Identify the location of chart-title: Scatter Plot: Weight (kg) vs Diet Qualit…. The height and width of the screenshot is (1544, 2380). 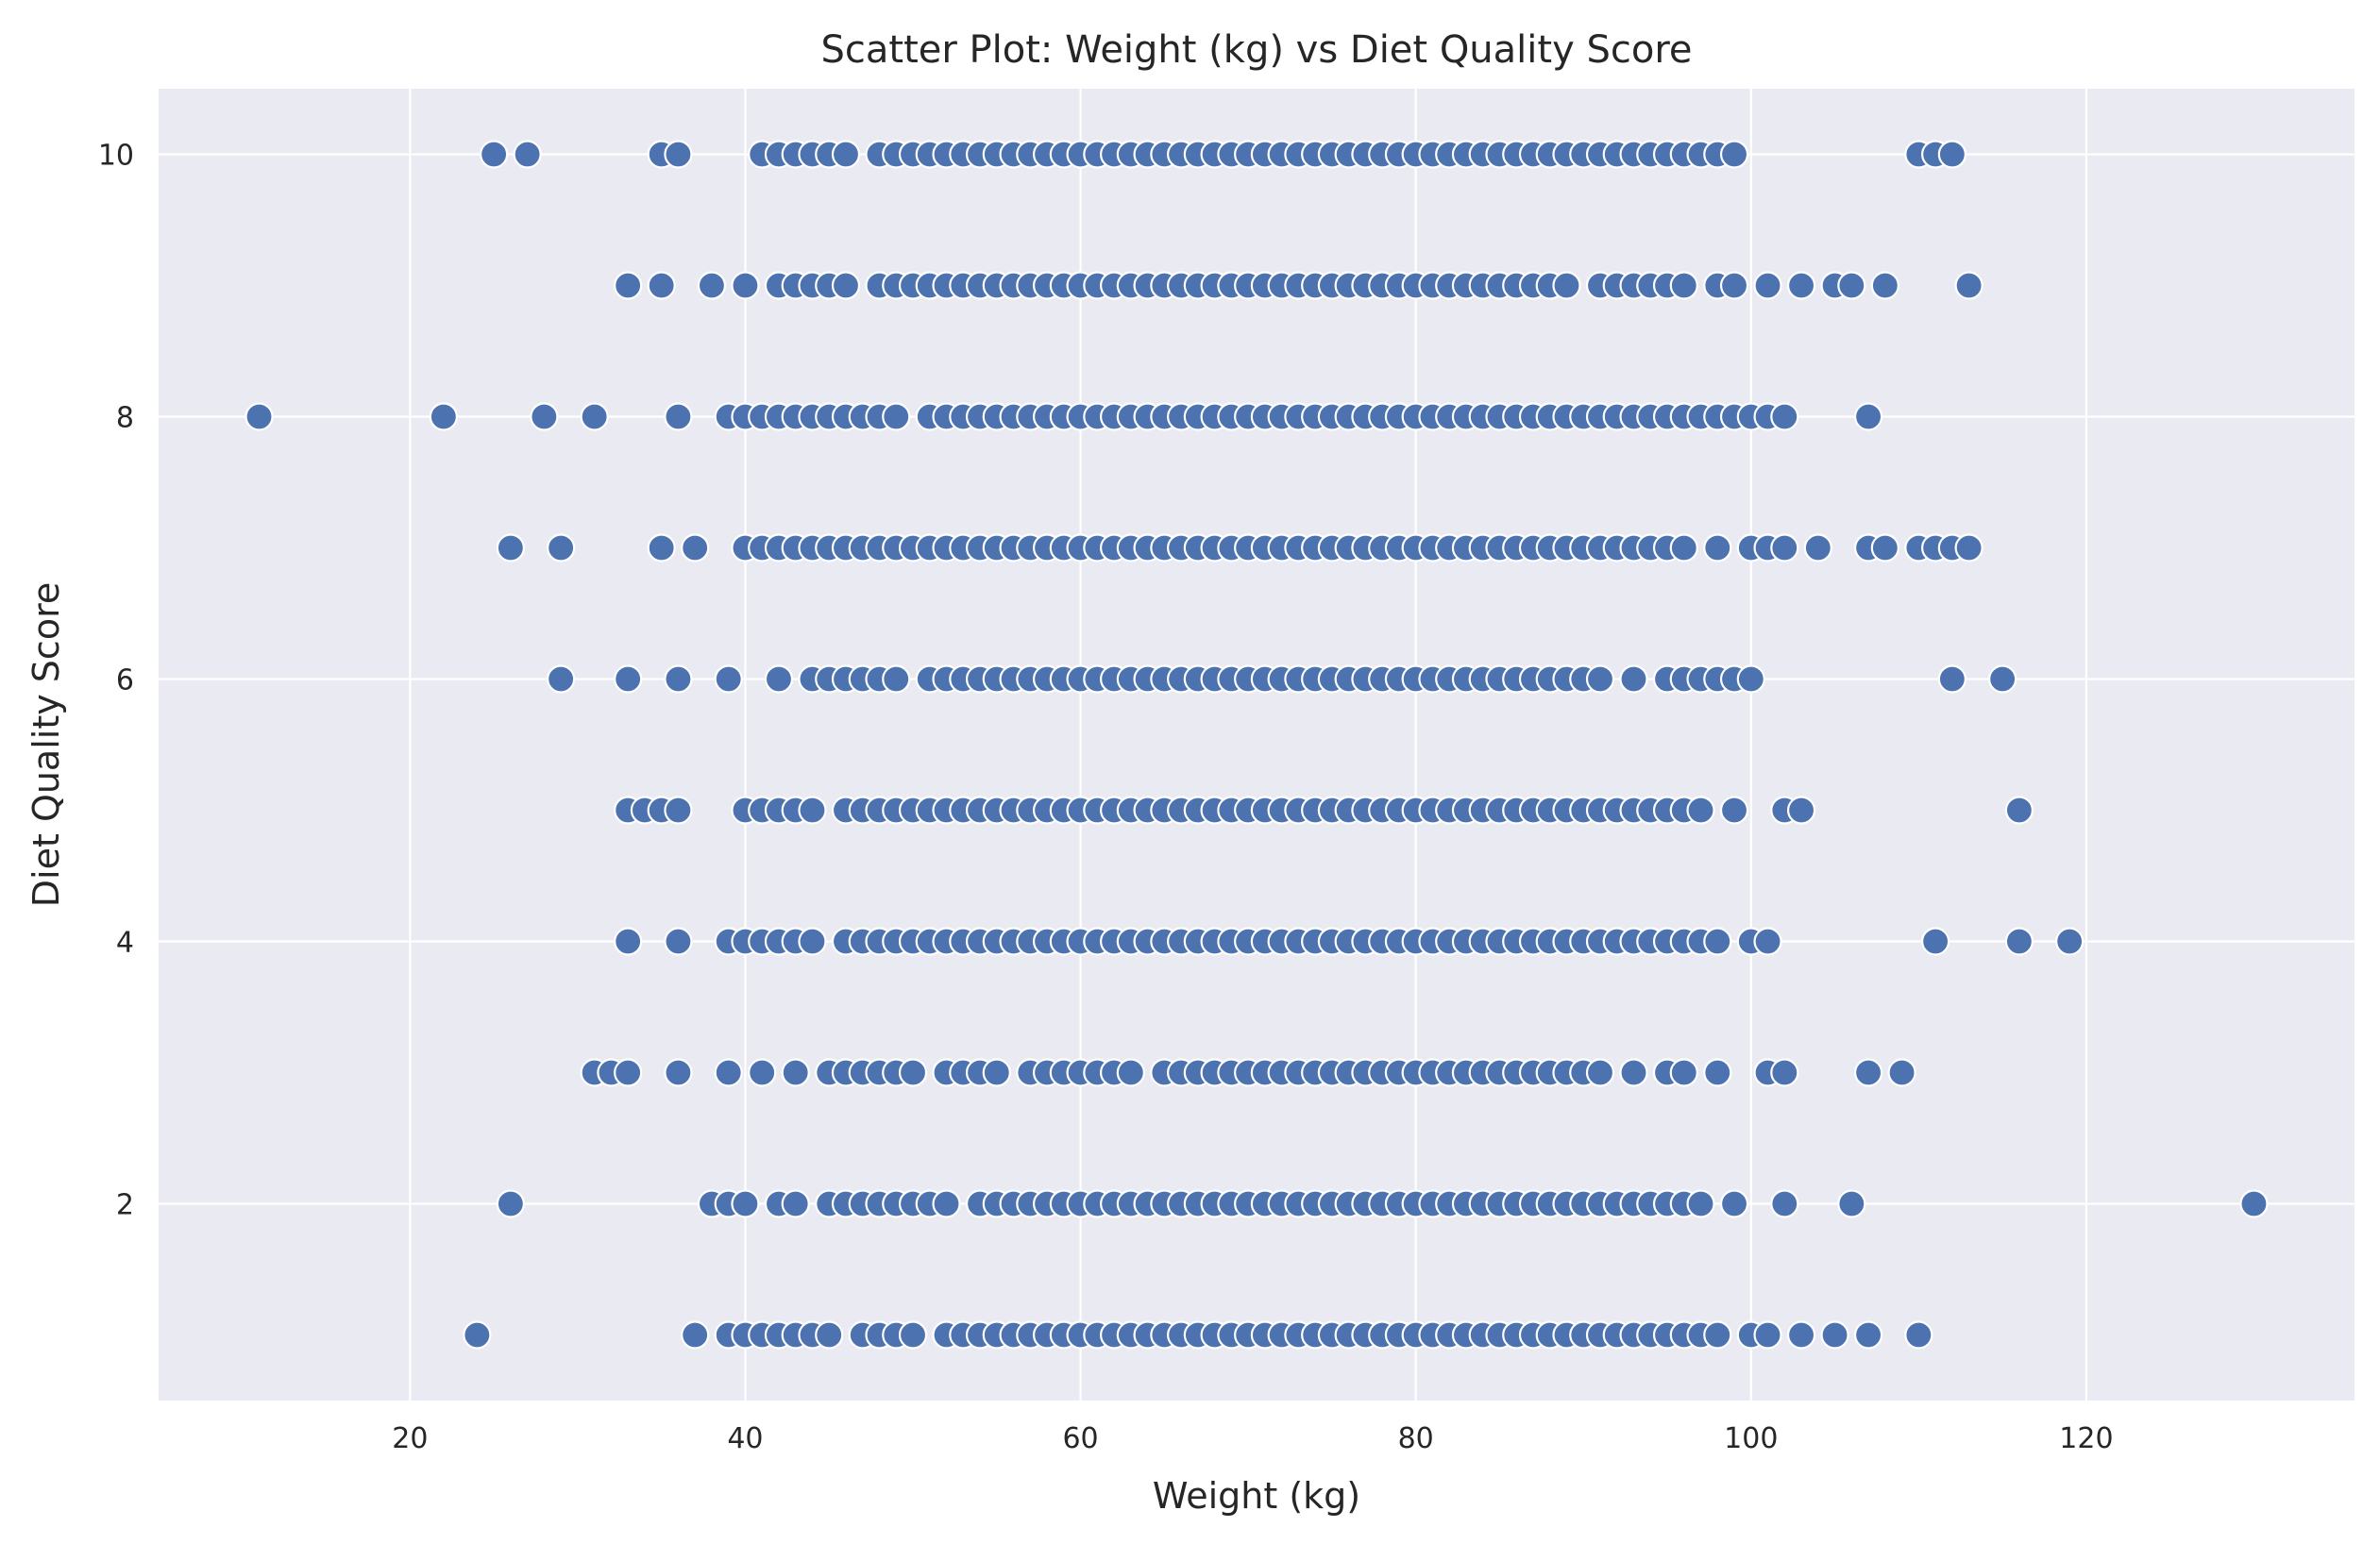
(1257, 50).